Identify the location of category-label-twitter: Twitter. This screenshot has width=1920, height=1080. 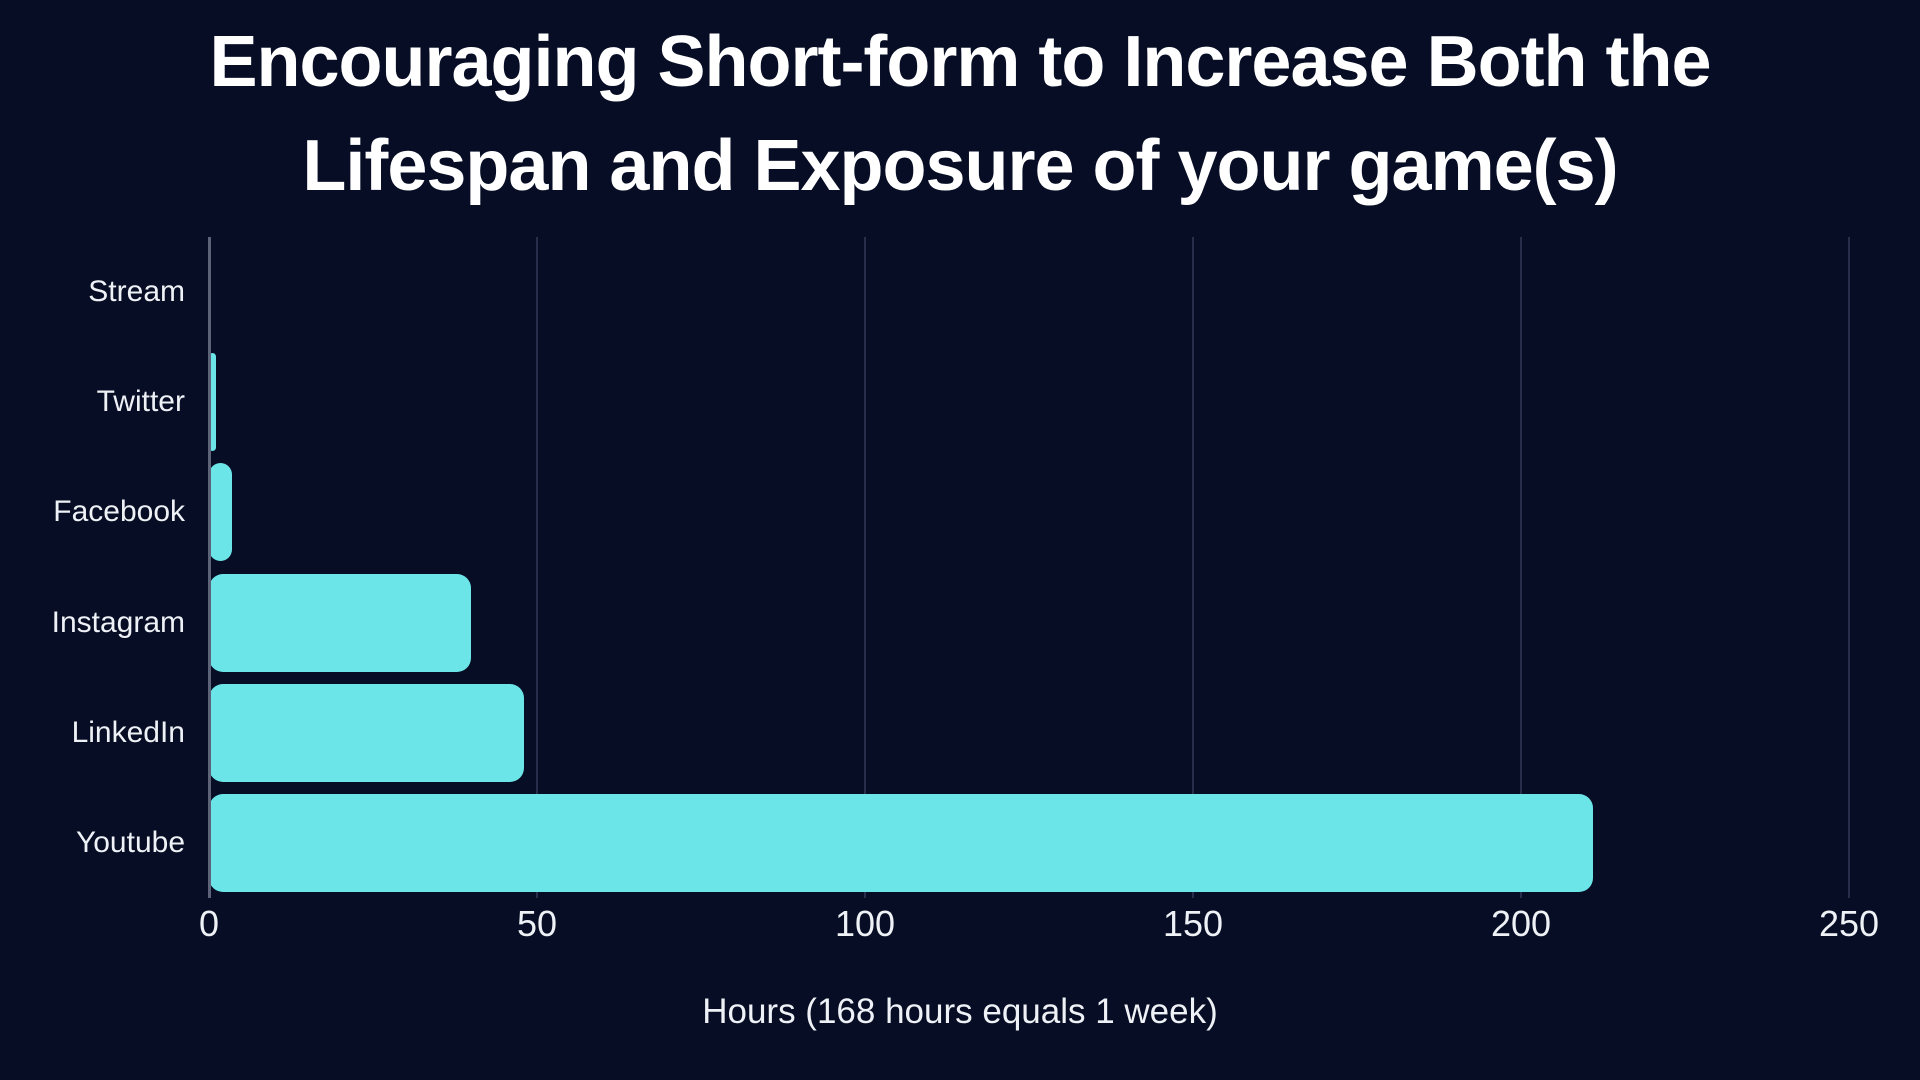
(140, 402).